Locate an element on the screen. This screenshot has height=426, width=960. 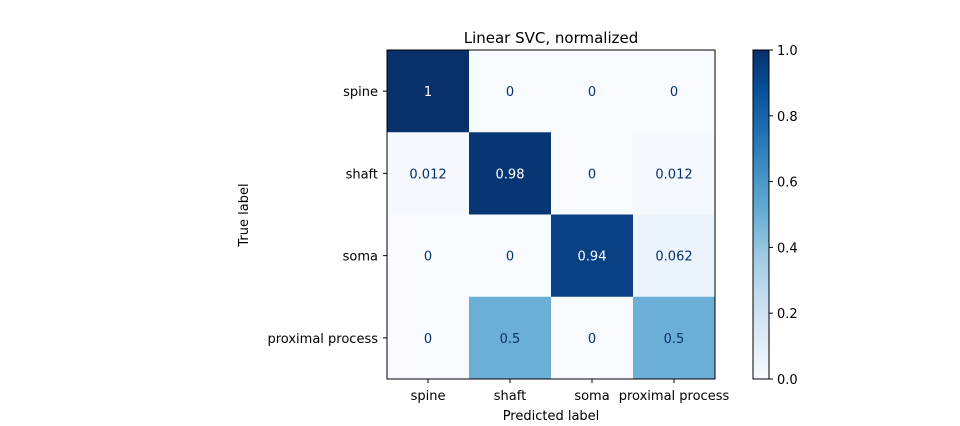
x-tick-label: shaft is located at coordinates (510, 396).